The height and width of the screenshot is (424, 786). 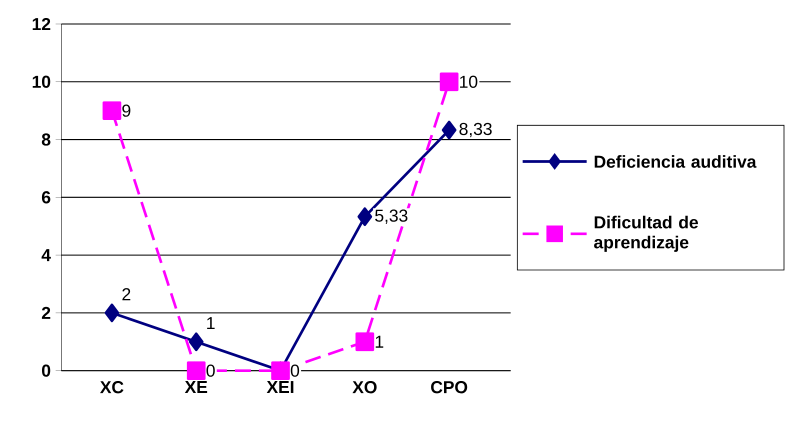 I want to click on legend-label: Deficiencia auditiva, so click(x=675, y=161).